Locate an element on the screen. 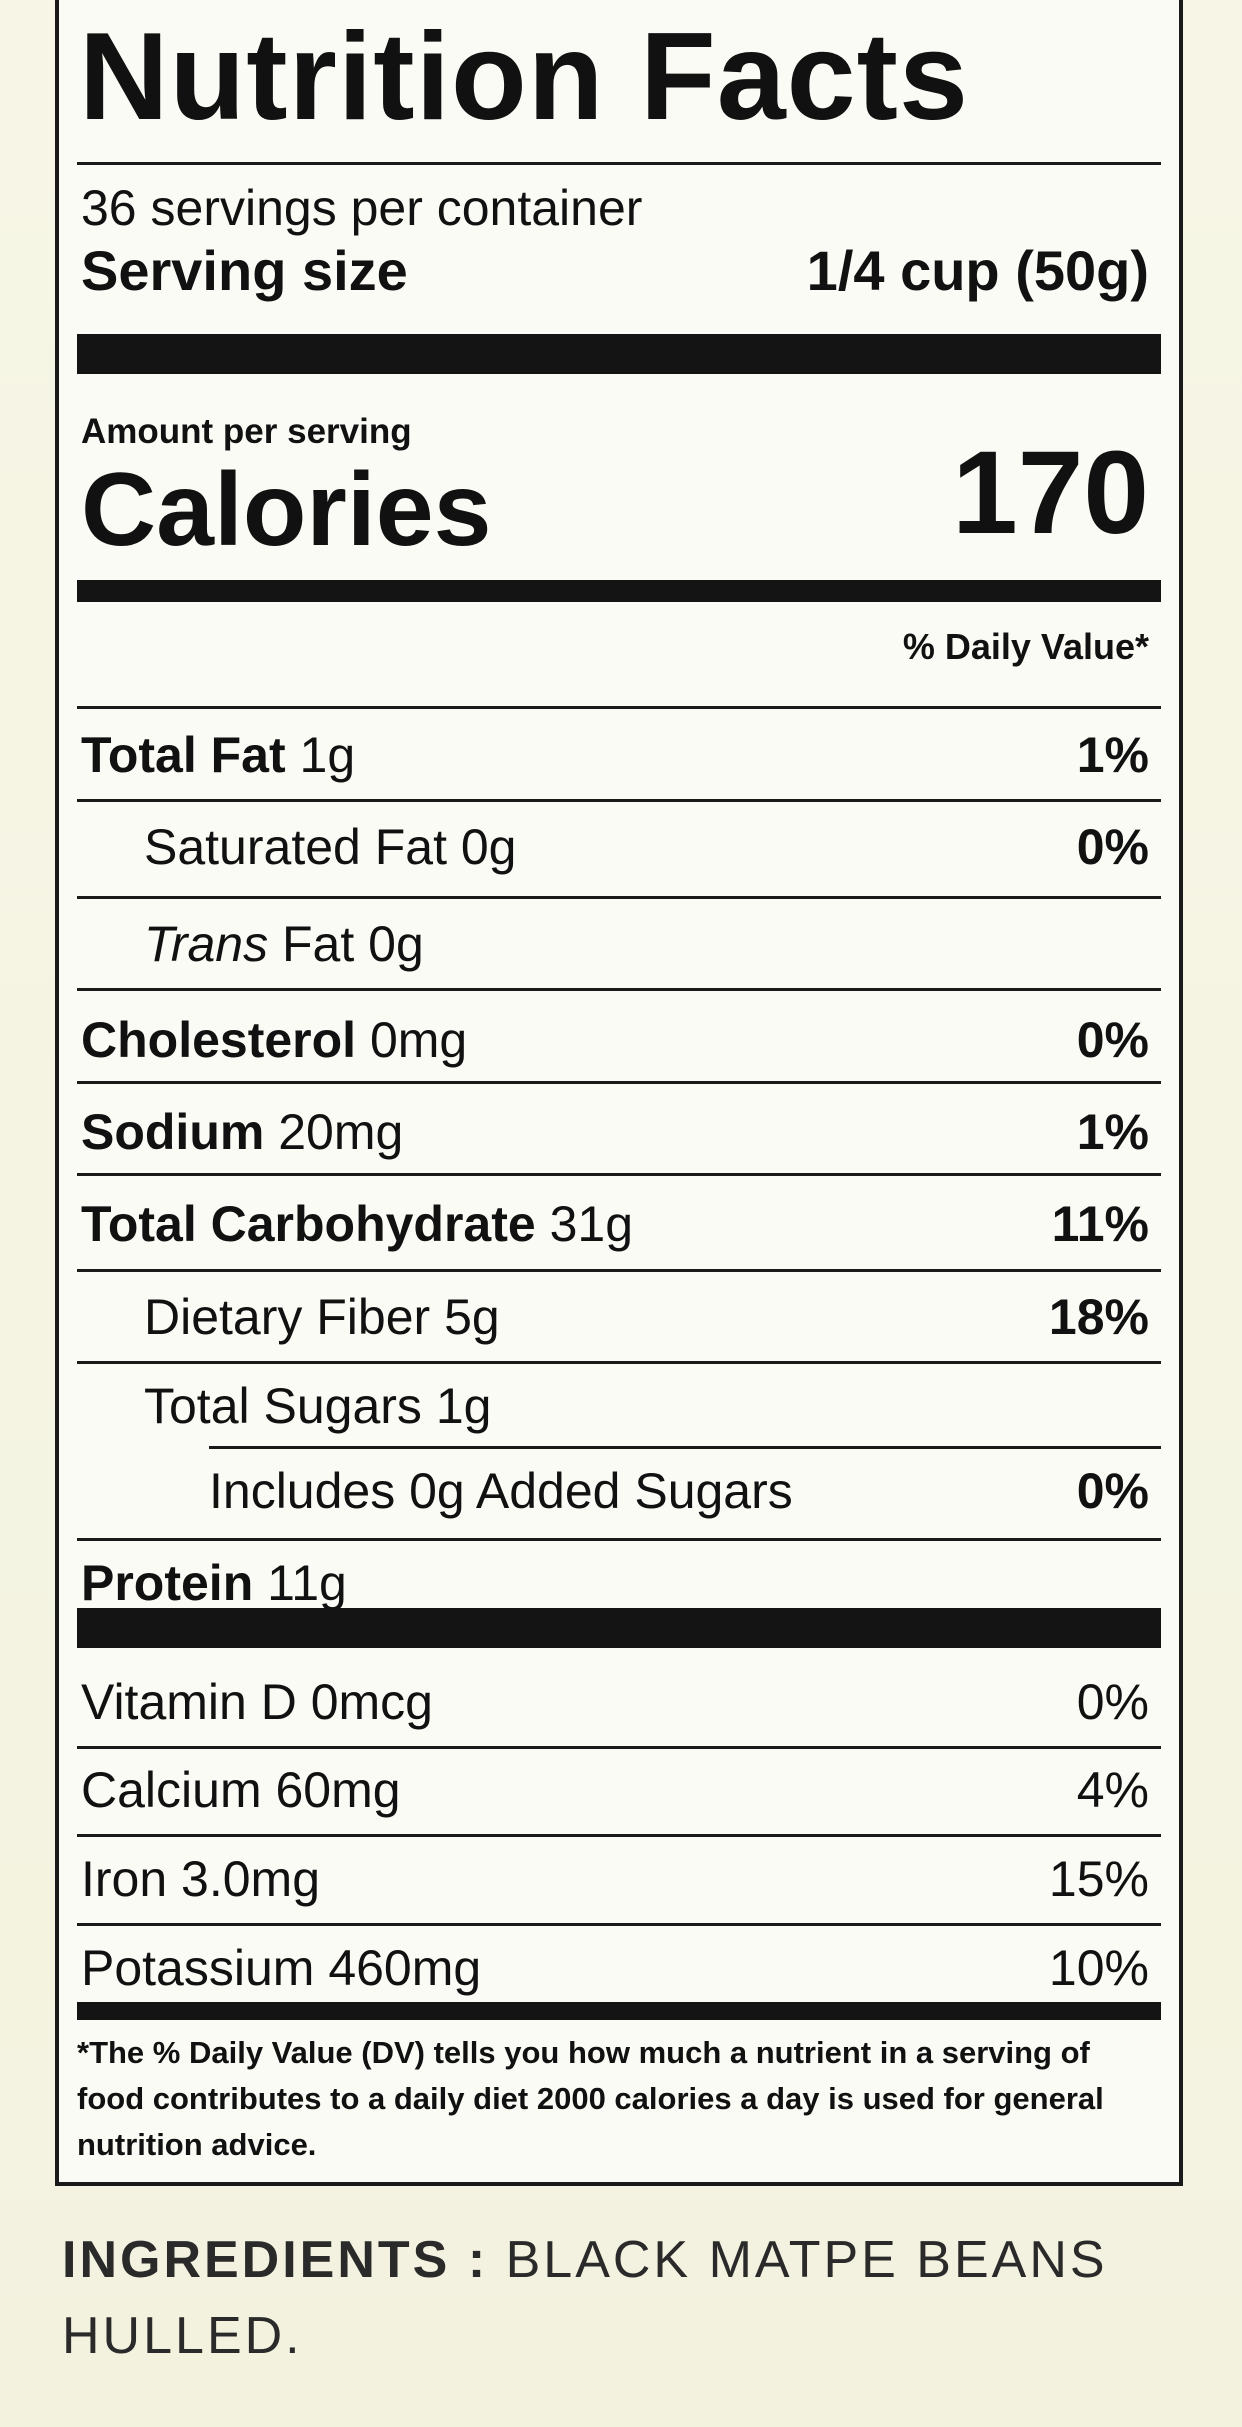  serving-size-label: Serving size is located at coordinates (244, 270).